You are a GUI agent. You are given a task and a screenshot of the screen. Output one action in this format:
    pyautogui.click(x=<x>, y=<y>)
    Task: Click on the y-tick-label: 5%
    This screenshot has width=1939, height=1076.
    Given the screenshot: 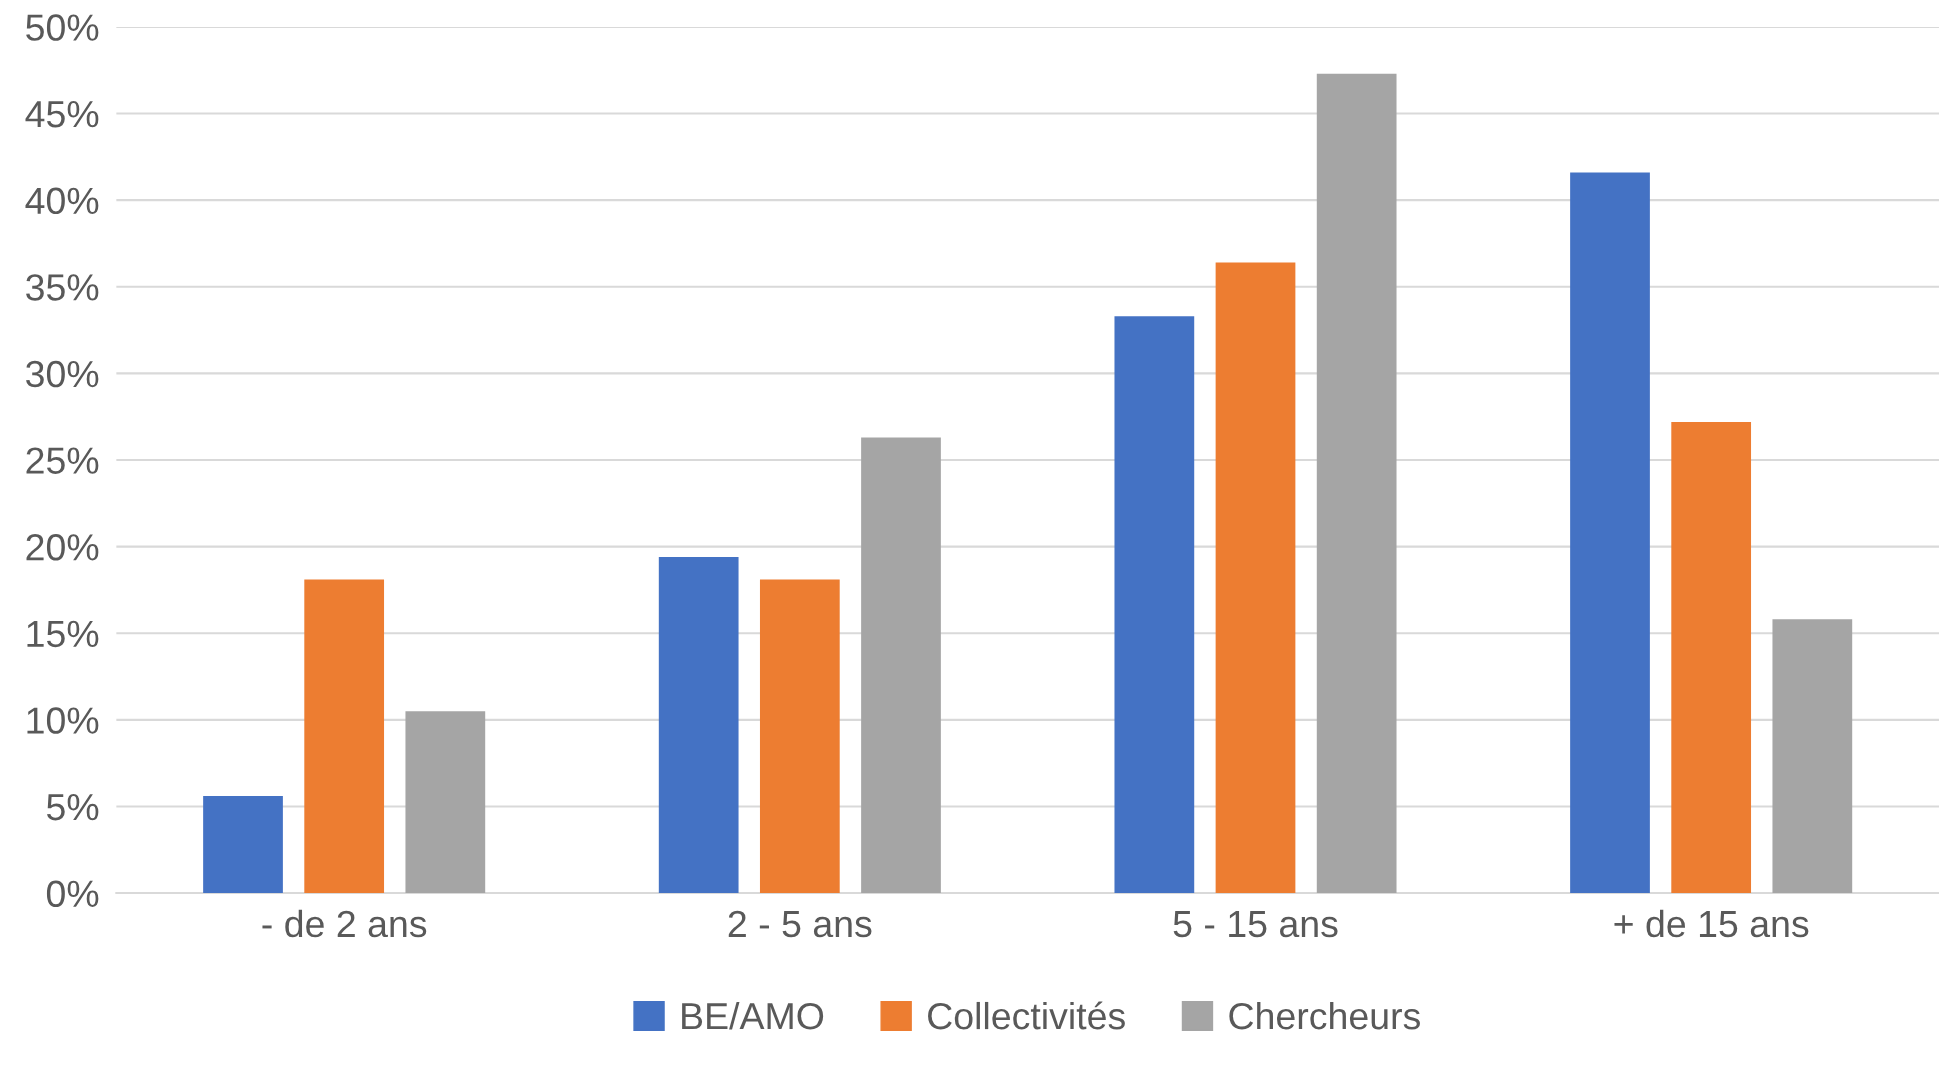 What is the action you would take?
    pyautogui.click(x=72, y=807)
    